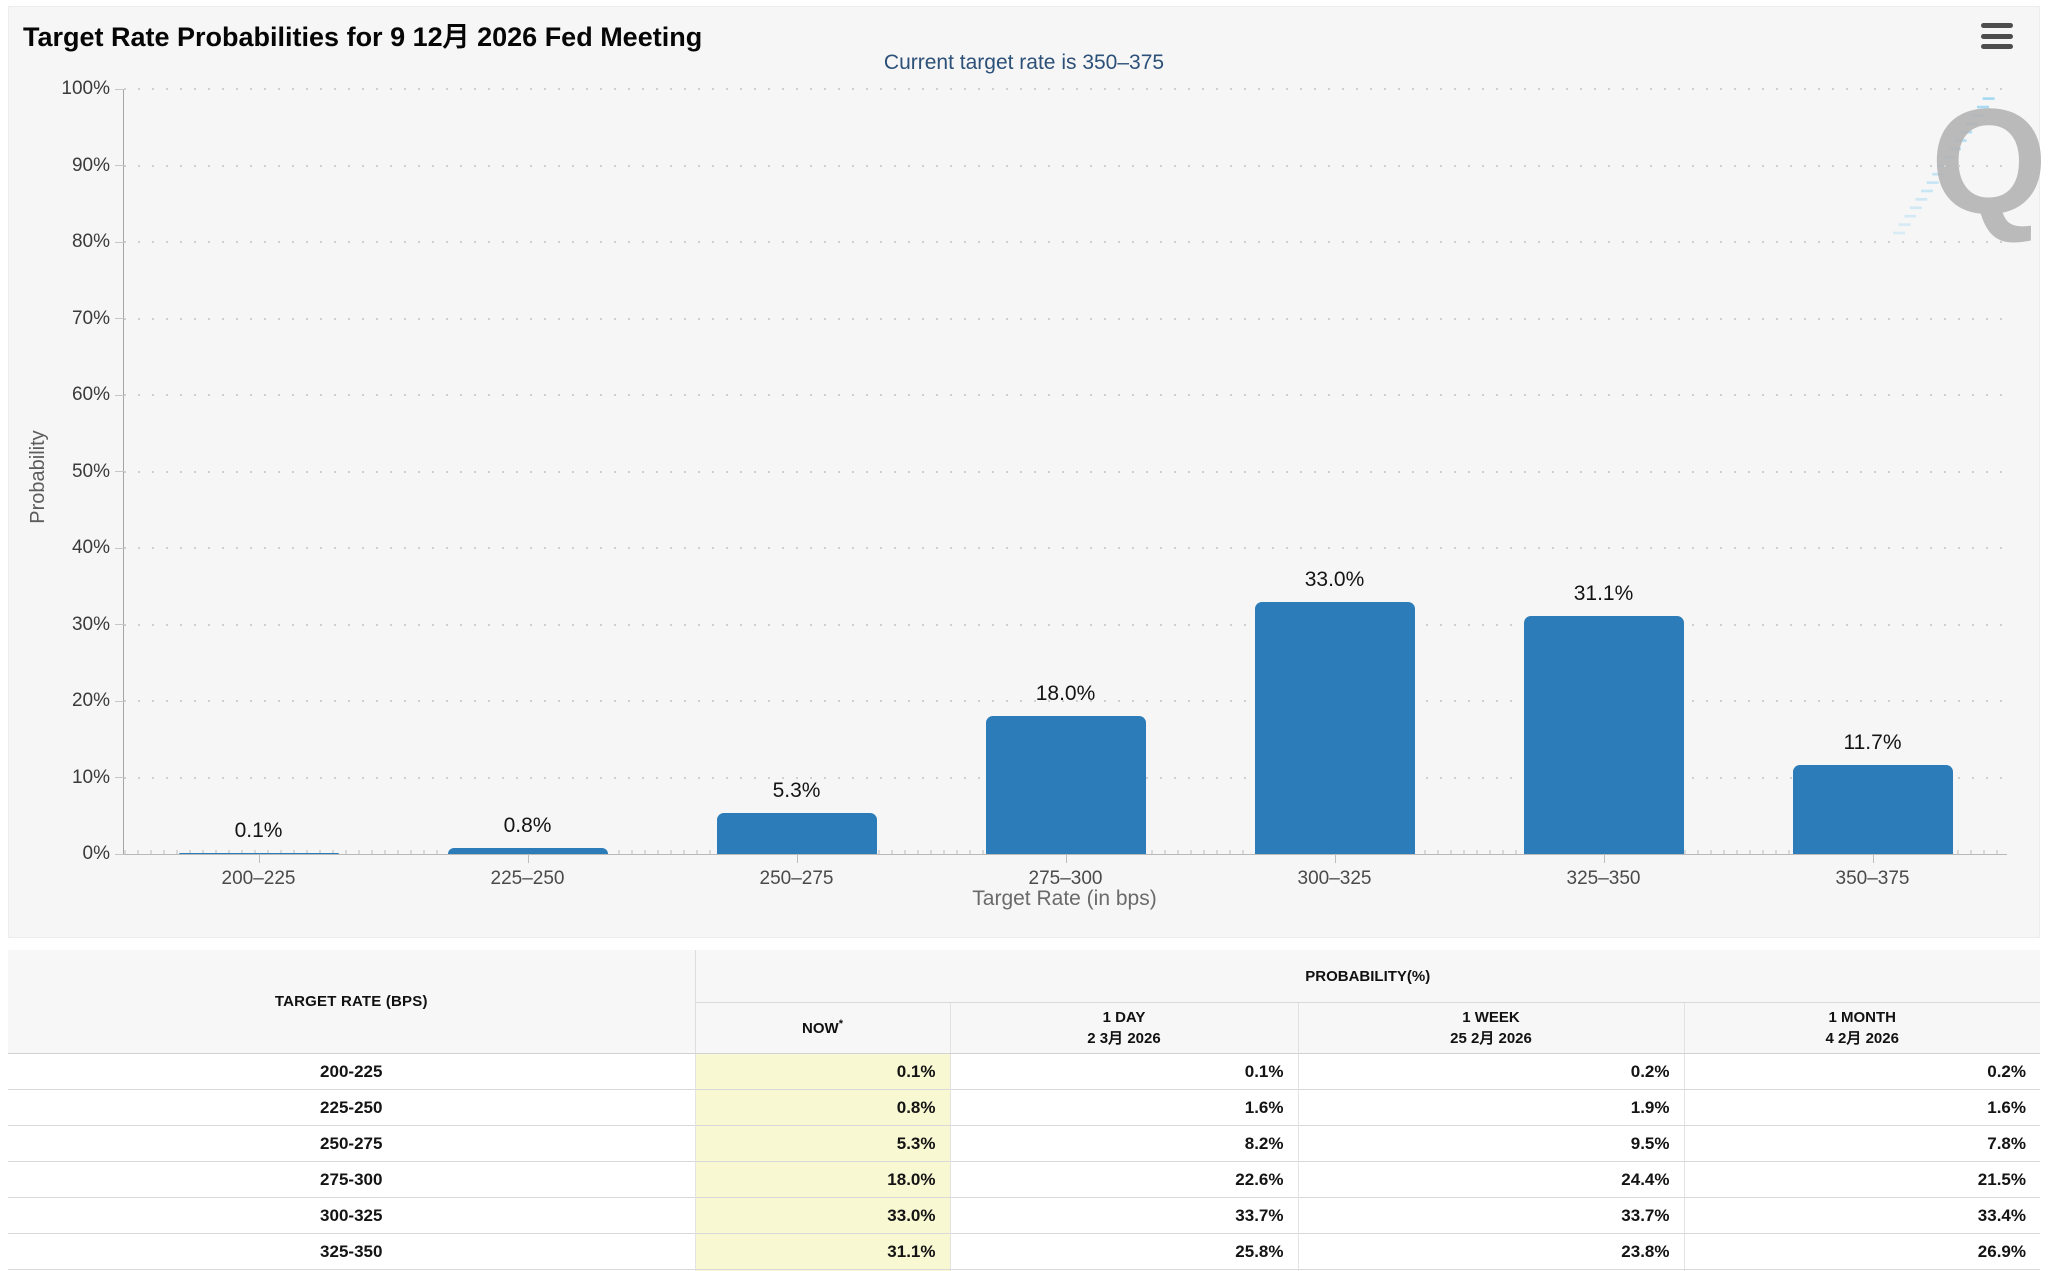  I want to click on chart-context-menu-button, so click(1997, 36).